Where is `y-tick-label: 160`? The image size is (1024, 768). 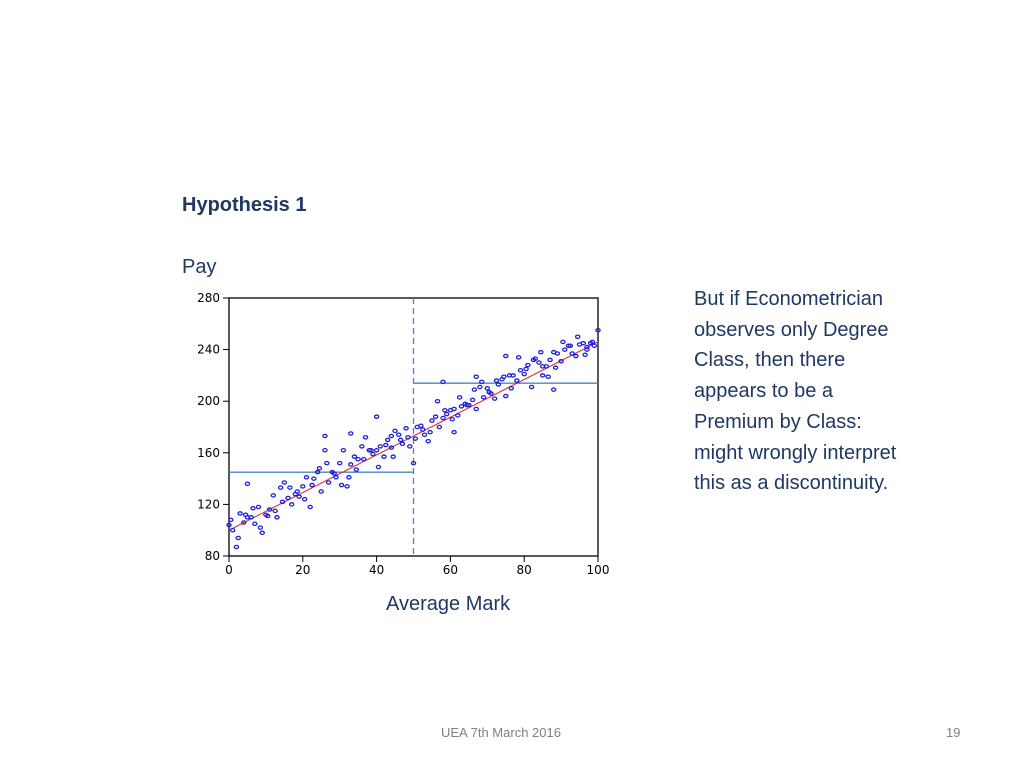 y-tick-label: 160 is located at coordinates (208, 453).